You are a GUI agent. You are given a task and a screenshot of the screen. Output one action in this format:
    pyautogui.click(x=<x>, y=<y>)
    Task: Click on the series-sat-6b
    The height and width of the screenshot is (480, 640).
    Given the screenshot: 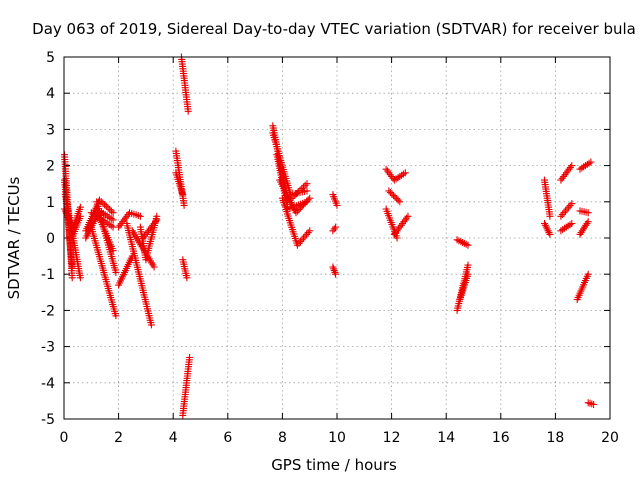 What is the action you would take?
    pyautogui.click(x=394, y=196)
    